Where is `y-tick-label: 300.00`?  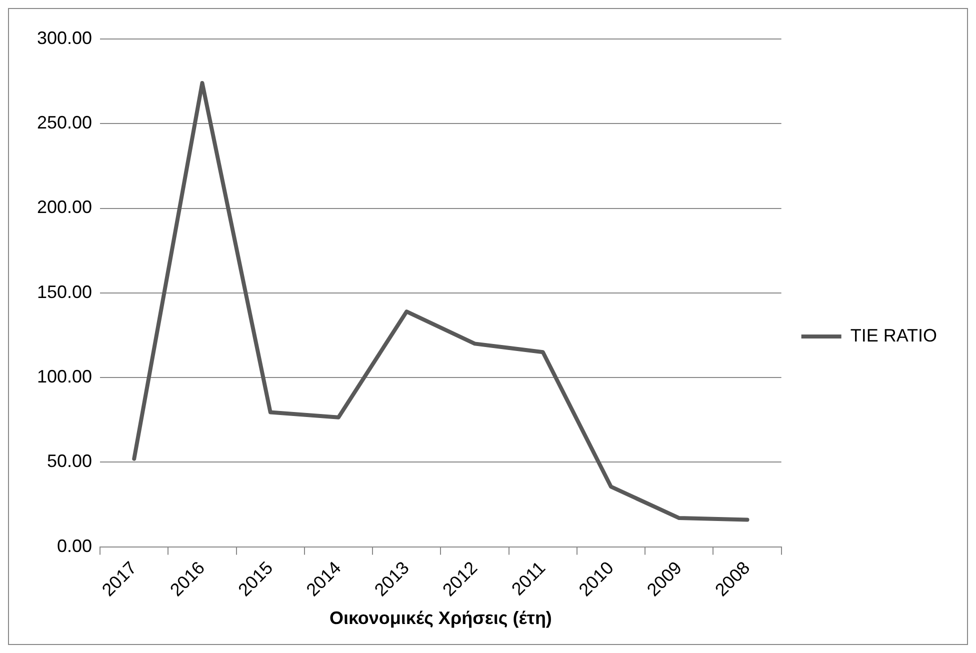 y-tick-label: 300.00 is located at coordinates (64, 38).